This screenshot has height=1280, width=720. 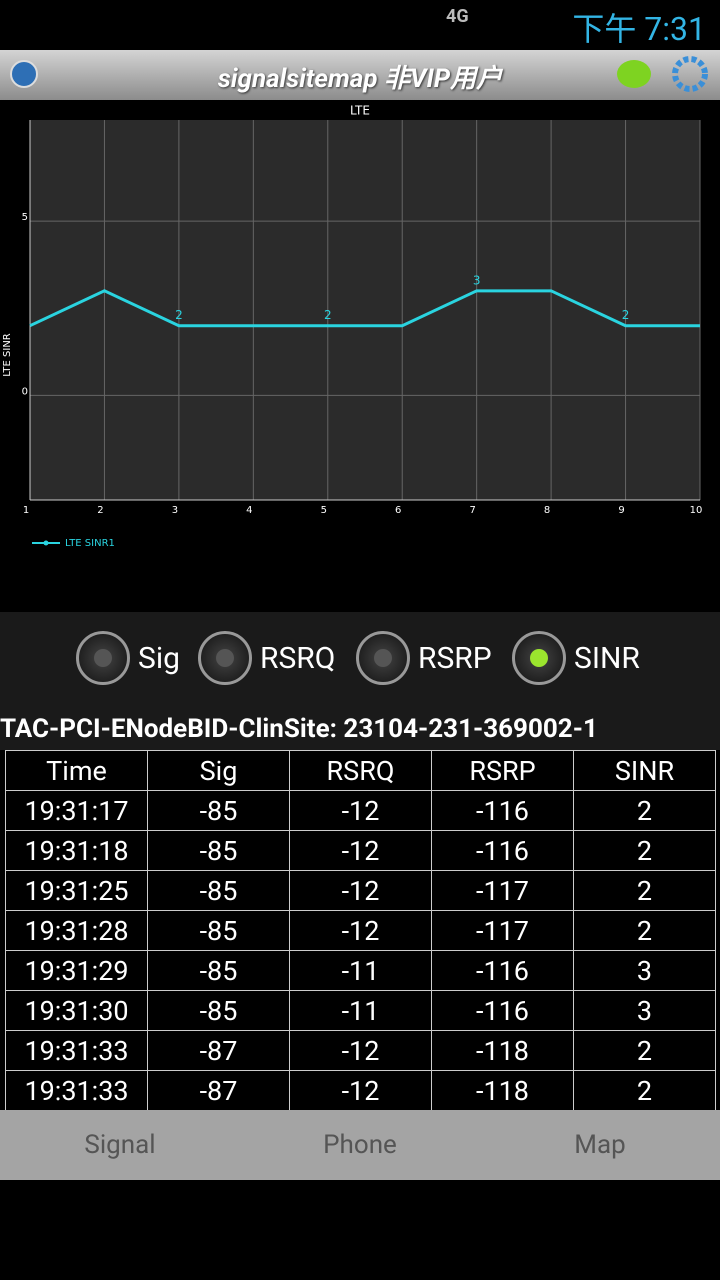 What do you see at coordinates (398, 510) in the screenshot?
I see `x-tick-label: 6` at bounding box center [398, 510].